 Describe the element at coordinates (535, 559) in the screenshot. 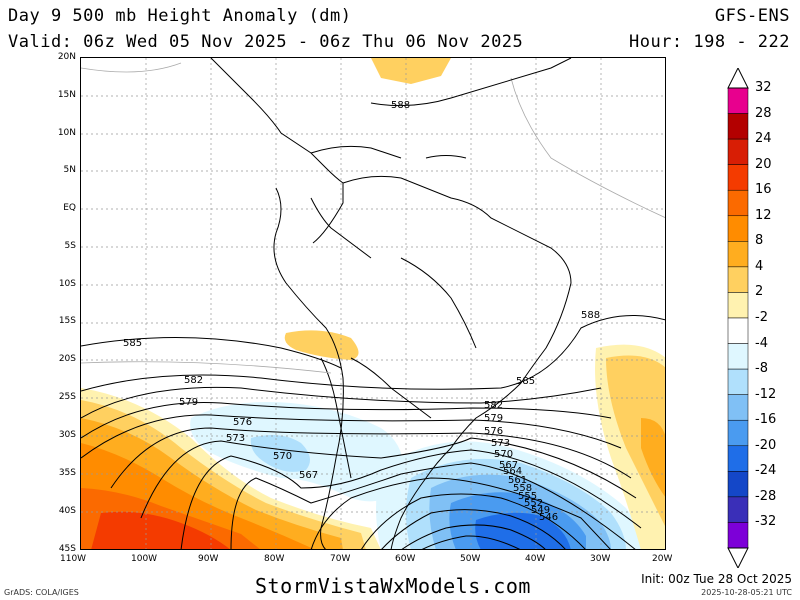

I see `lon-label: 40W` at that location.